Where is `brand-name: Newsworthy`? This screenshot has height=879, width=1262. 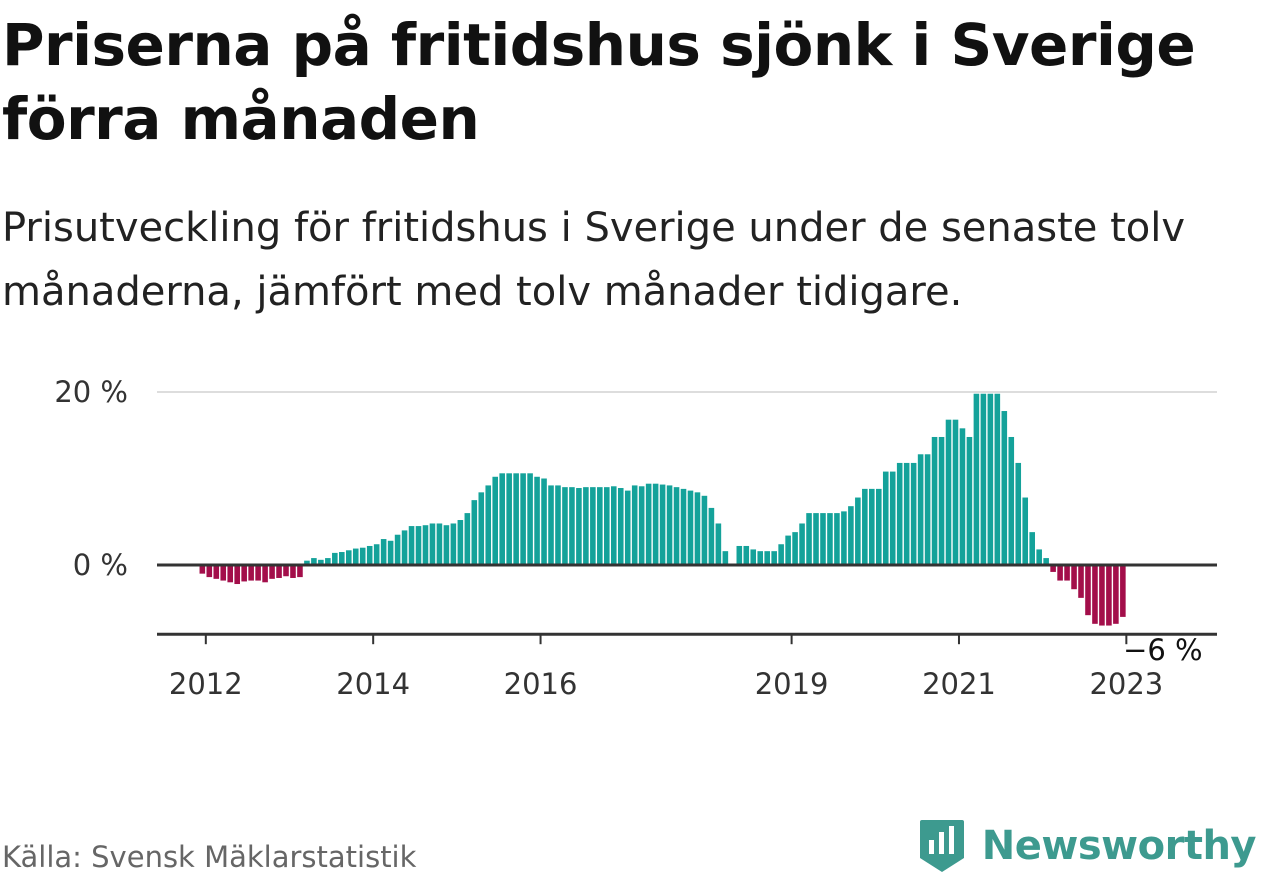 brand-name: Newsworthy is located at coordinates (1119, 846).